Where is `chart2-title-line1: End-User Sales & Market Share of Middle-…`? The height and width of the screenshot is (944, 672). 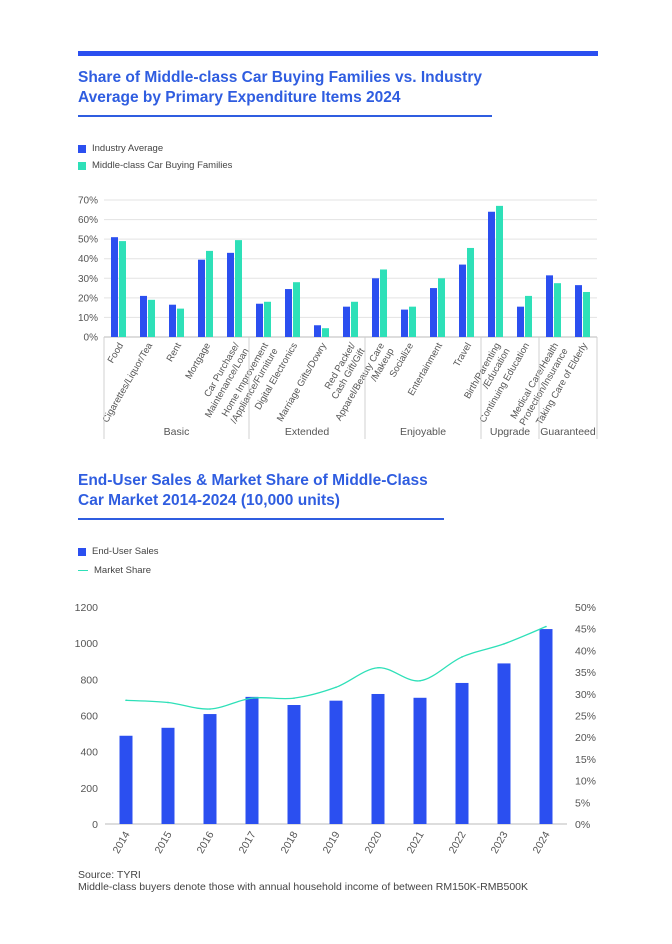 chart2-title-line1: End-User Sales & Market Share of Middle-… is located at coordinates (253, 480).